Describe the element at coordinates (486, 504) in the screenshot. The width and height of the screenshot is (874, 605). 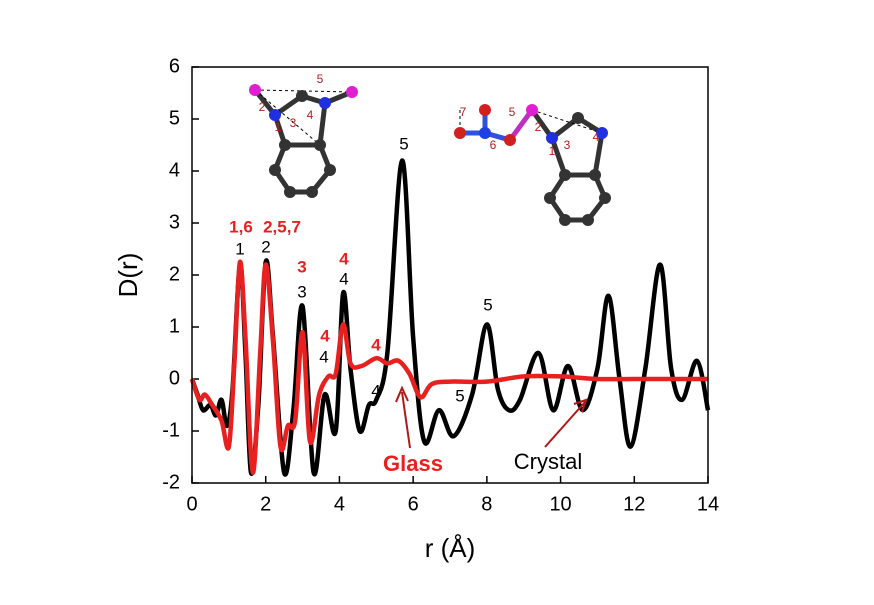
I see `x-tick-label: 8` at that location.